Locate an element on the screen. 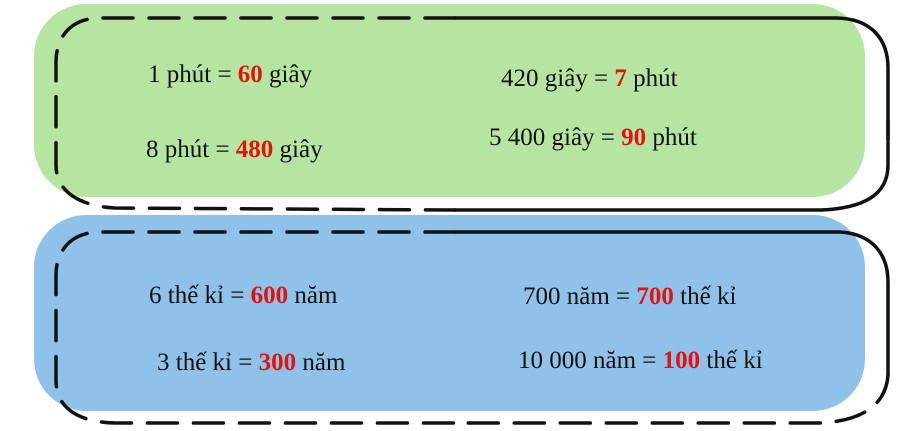  equation-seconds-to-minutes-1: 420 giây = 7 phút is located at coordinates (589, 78).